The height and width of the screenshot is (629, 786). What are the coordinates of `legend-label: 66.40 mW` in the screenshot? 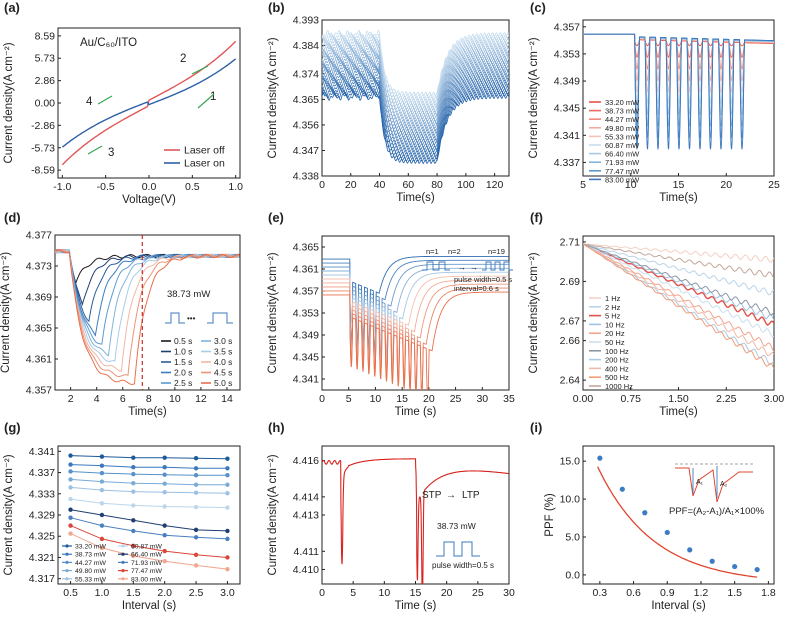 It's located at (622, 154).